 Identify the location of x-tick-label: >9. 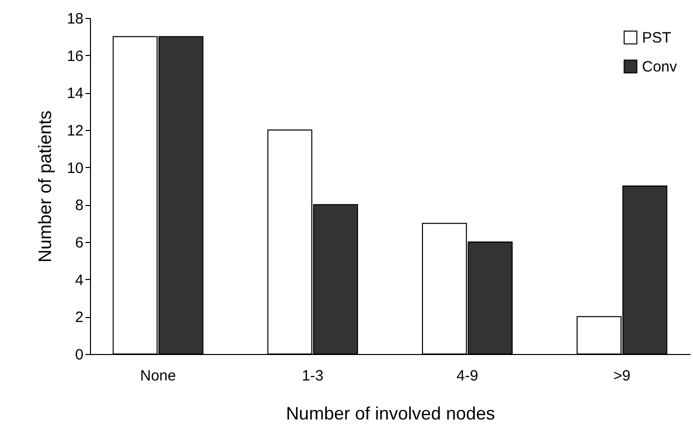
(622, 376).